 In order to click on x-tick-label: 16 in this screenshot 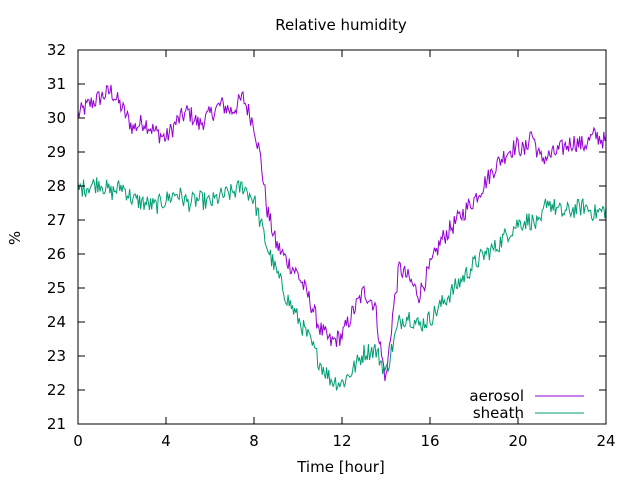, I will do `click(429, 441)`.